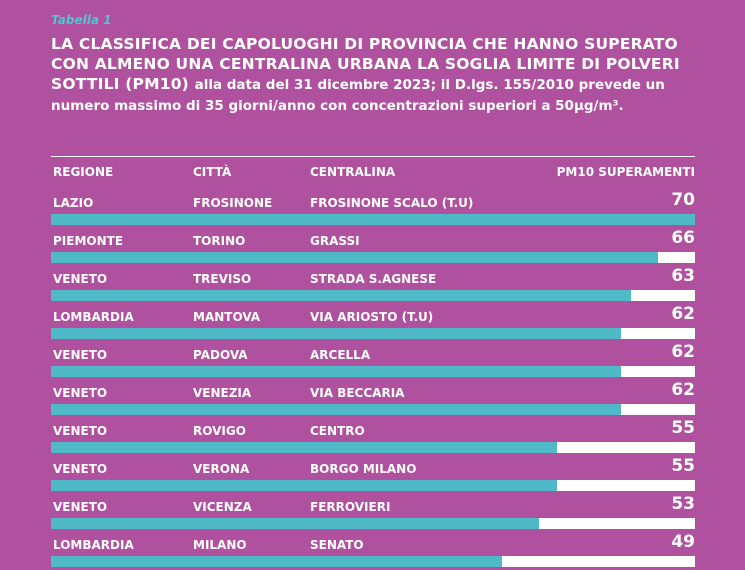  I want to click on row-citta: ROVIGO, so click(219, 431).